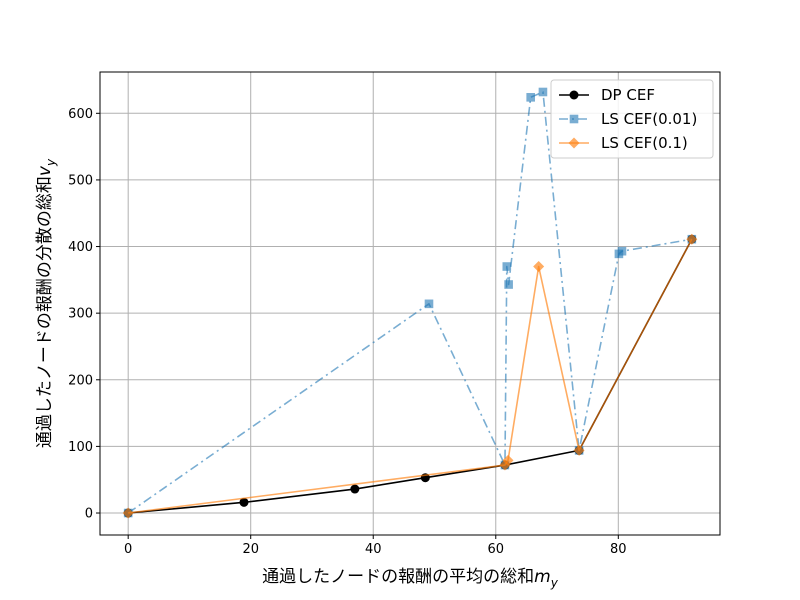 The image size is (800, 600). What do you see at coordinates (554, 583) in the screenshot?
I see `x-axis-label-sub: y` at bounding box center [554, 583].